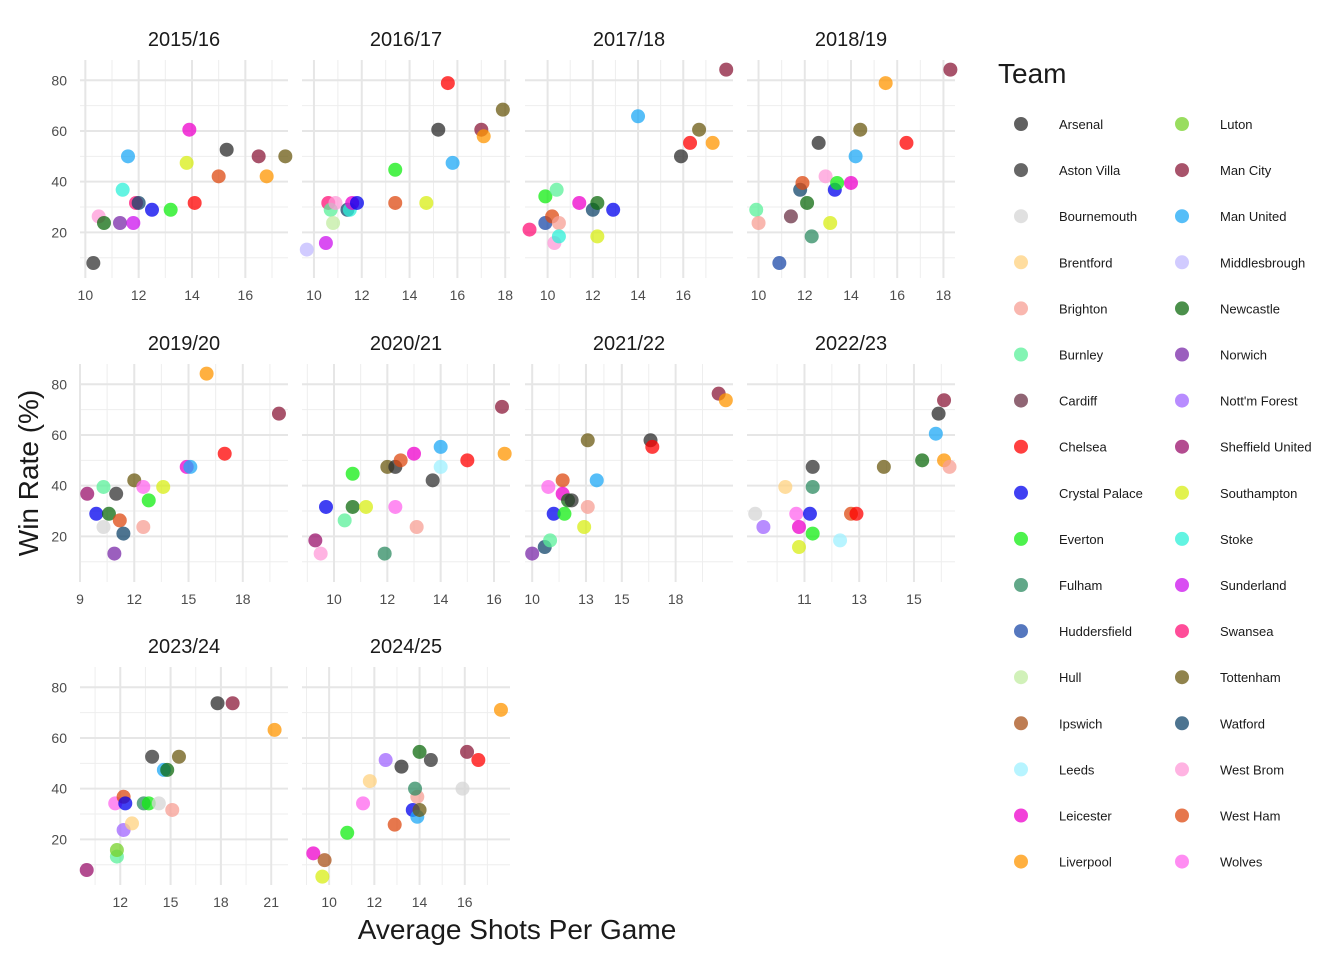  What do you see at coordinates (1266, 447) in the screenshot?
I see `legend-label: Sheffield United` at bounding box center [1266, 447].